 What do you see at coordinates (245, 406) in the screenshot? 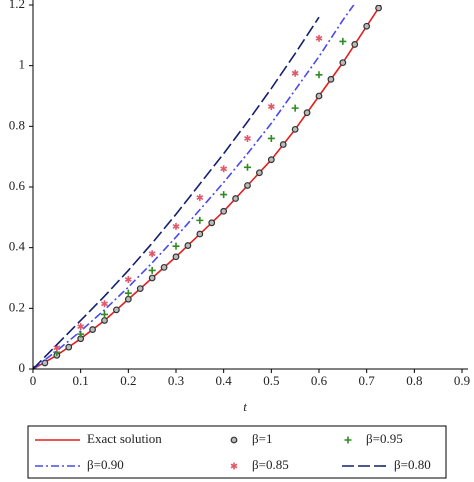
I see `x-axis-label: t` at bounding box center [245, 406].